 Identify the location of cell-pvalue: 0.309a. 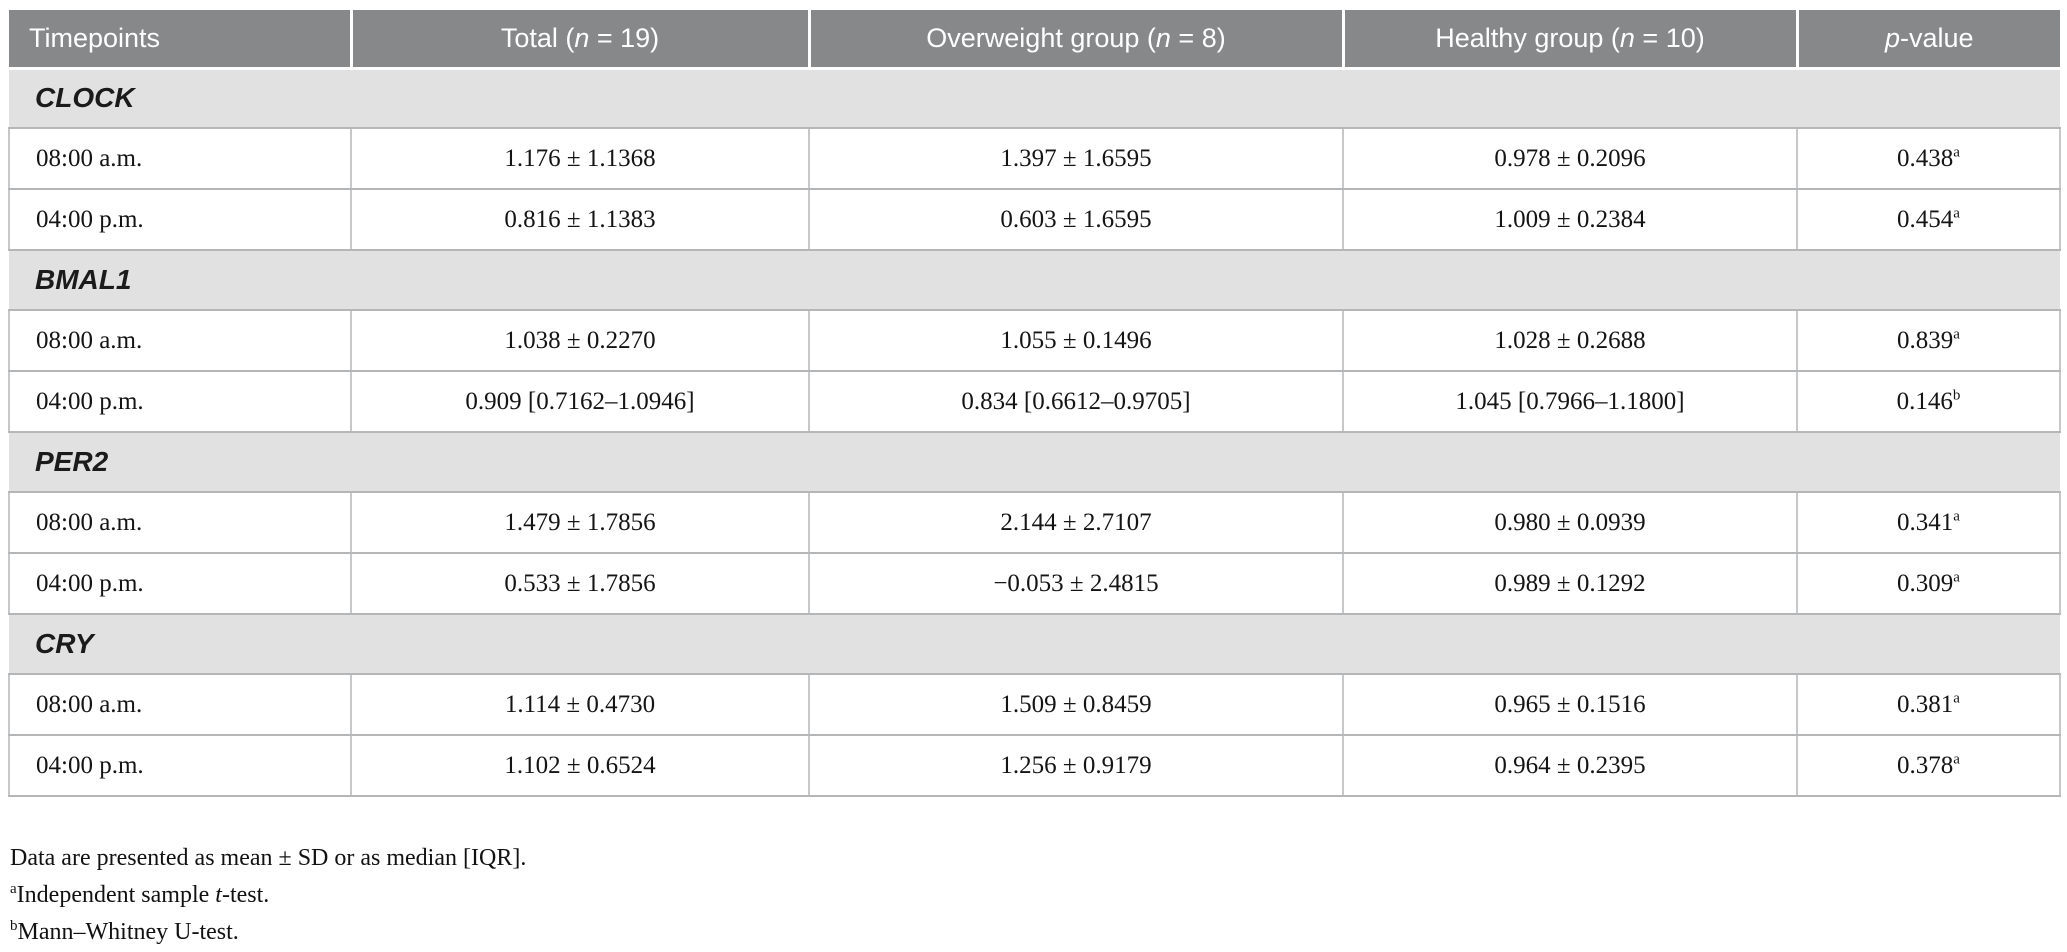
(1929, 584).